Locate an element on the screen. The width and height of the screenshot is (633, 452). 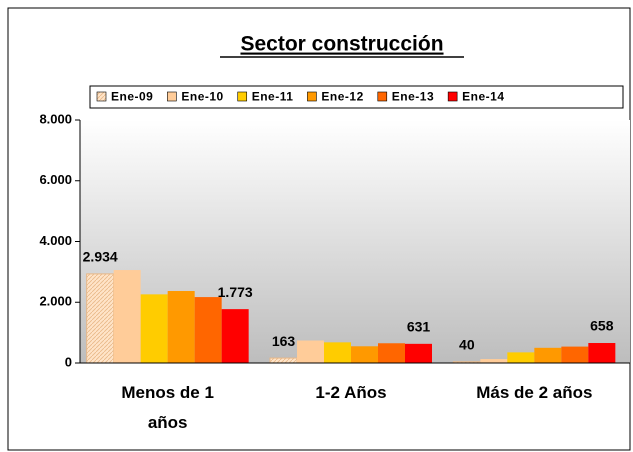
y-tick-label: 2.000 is located at coordinates (55, 301).